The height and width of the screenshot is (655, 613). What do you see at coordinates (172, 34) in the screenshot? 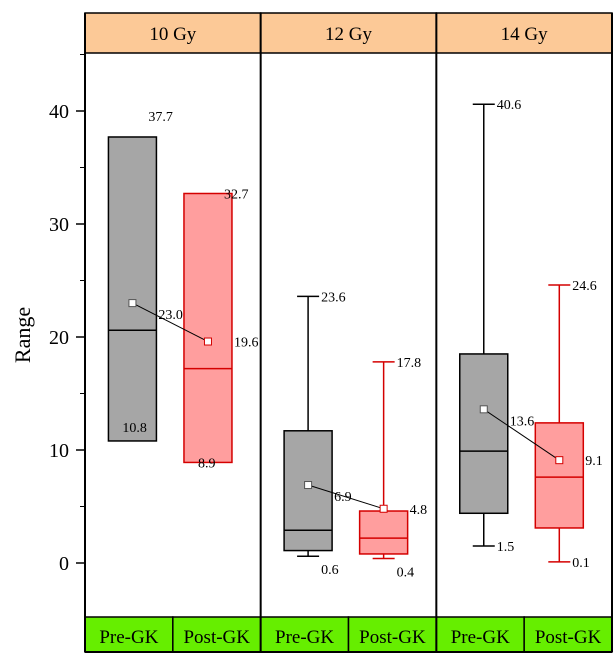
I see `panel-label: 10 Gy` at bounding box center [172, 34].